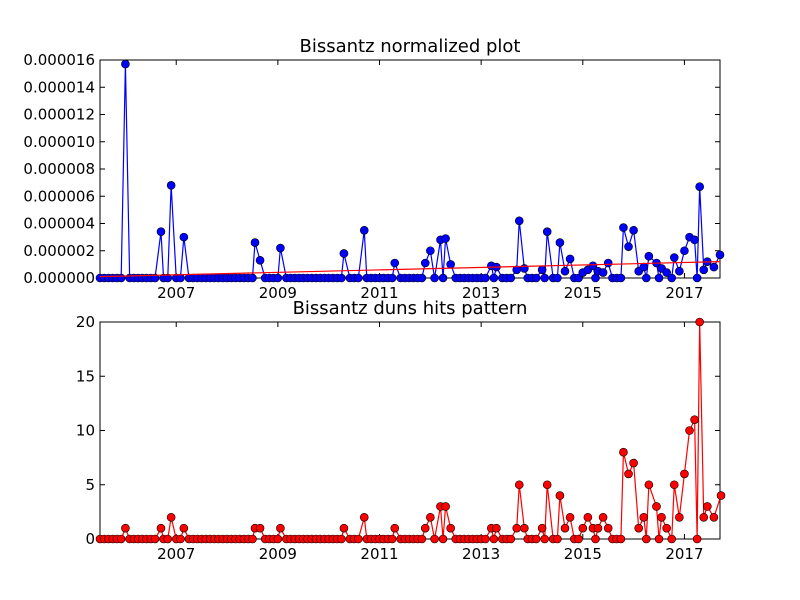 The image size is (800, 600). What do you see at coordinates (409, 46) in the screenshot?
I see `top-chart-title: Bissantz normalized plot` at bounding box center [409, 46].